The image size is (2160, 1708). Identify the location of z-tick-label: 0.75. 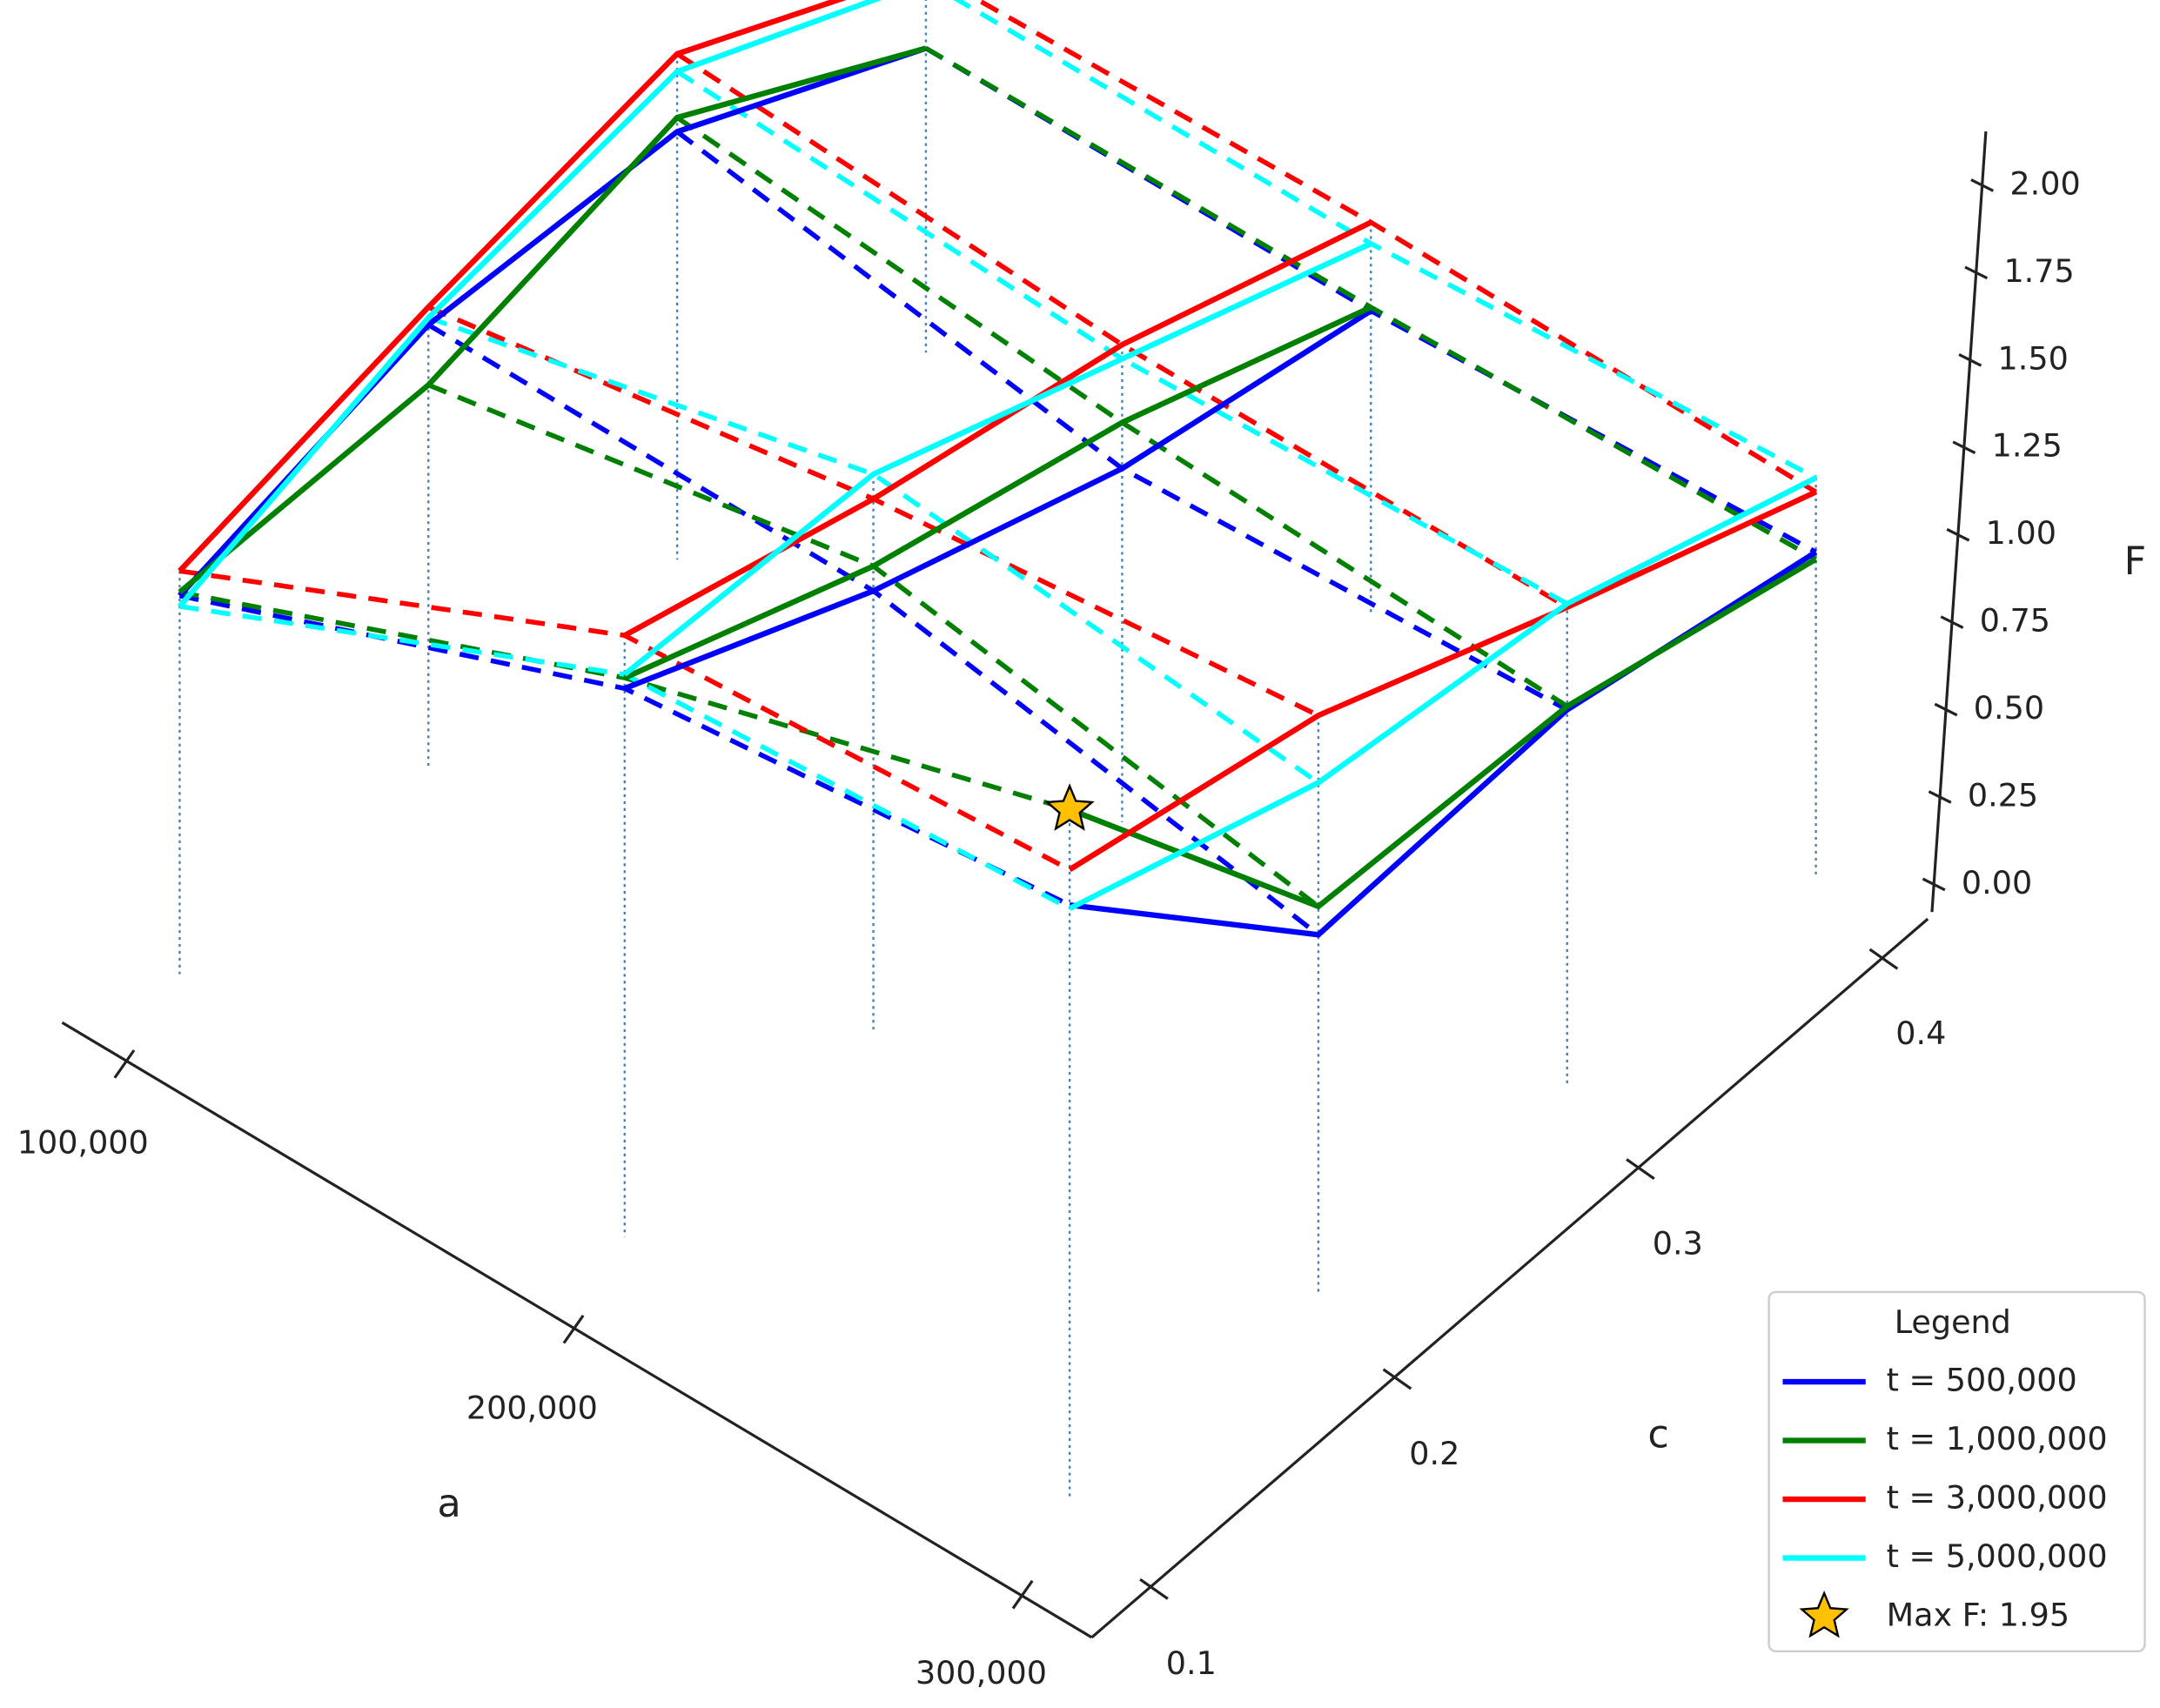
(2015, 621).